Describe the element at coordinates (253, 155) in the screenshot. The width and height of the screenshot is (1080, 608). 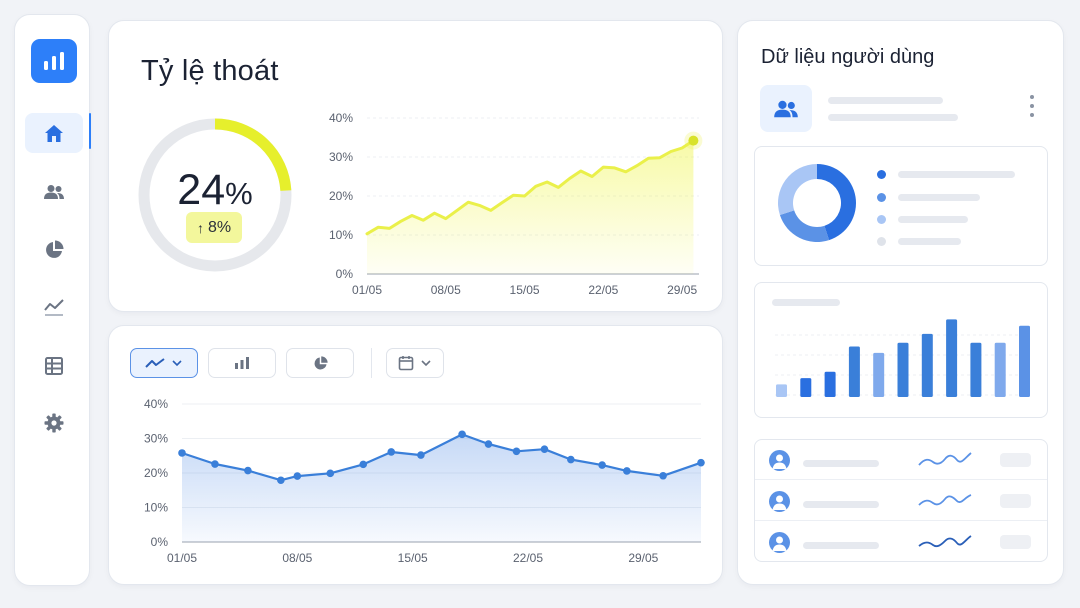
I see `gauge-arc` at that location.